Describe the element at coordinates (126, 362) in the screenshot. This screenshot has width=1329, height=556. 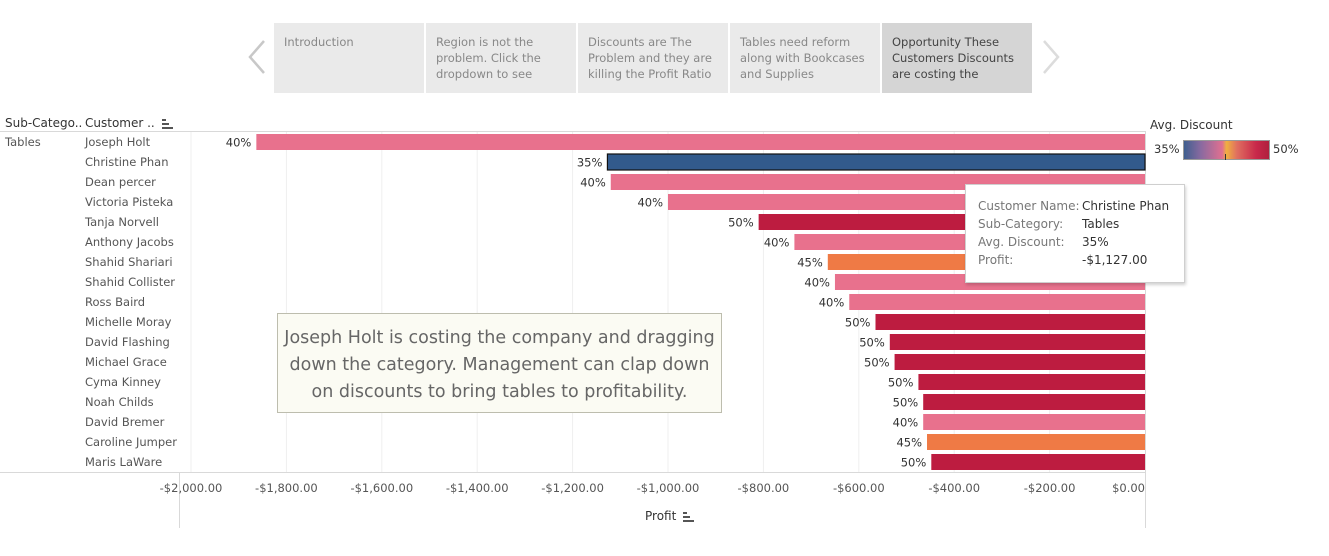
I see `customer-label: Michael Grace` at that location.